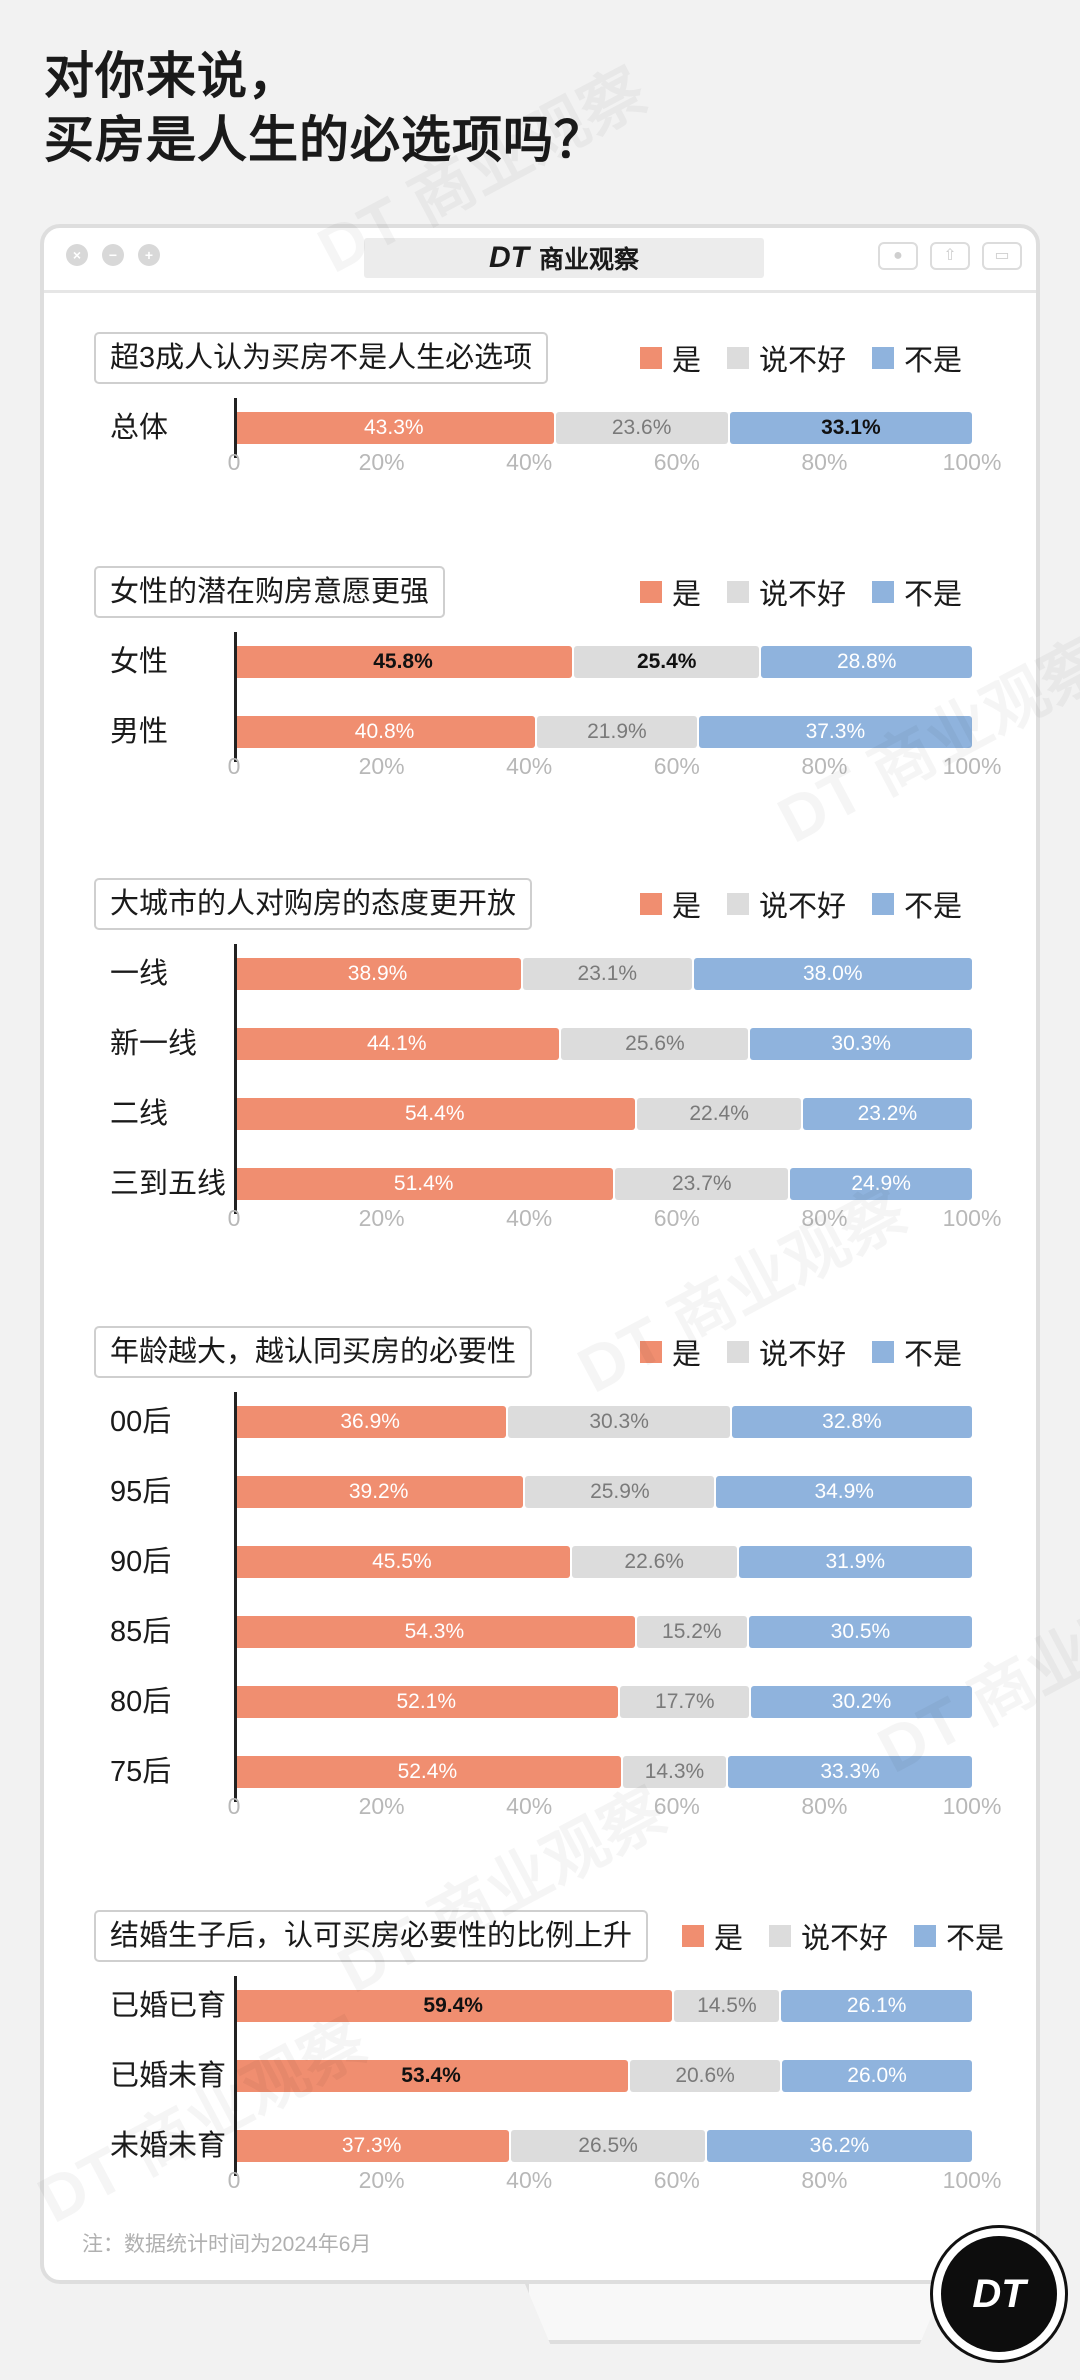 This screenshot has height=2380, width=1080. I want to click on bar-segment-unsure: 15.2%, so click(691, 1632).